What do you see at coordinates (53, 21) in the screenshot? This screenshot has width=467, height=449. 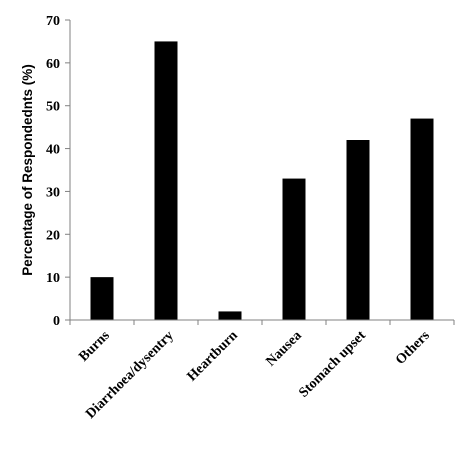 I see `y-tick-label: 70` at bounding box center [53, 21].